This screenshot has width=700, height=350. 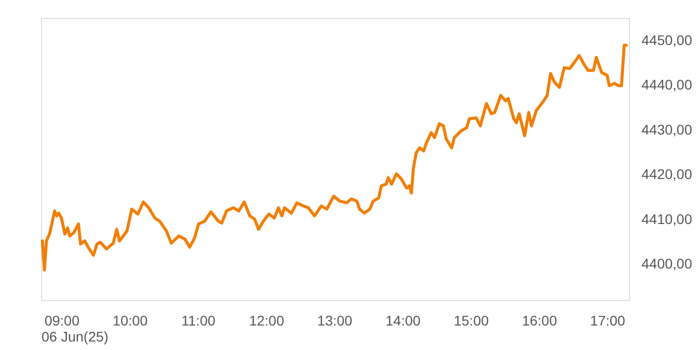 What do you see at coordinates (335, 320) in the screenshot?
I see `x-tick-label: 13:00` at bounding box center [335, 320].